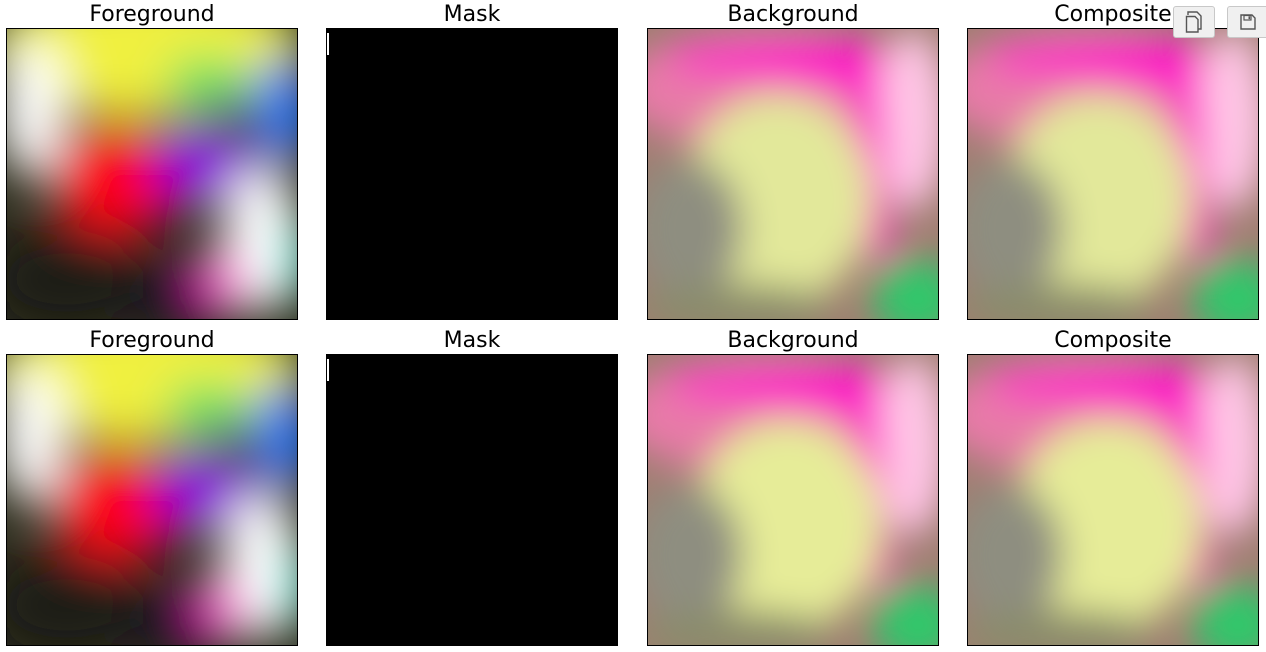 The image size is (1266, 652). I want to click on copy-button, so click(1194, 22).